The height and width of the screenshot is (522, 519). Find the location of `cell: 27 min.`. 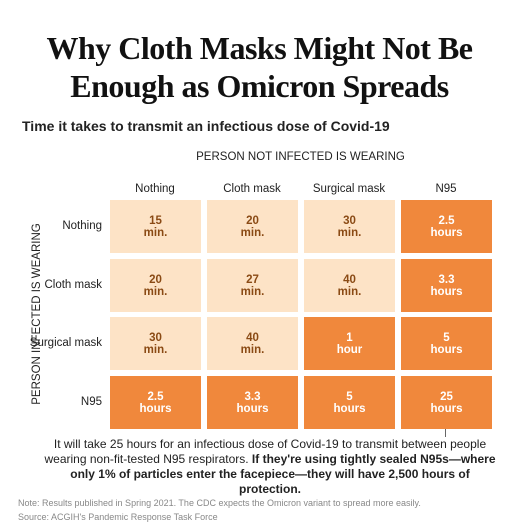

cell: 27 min. is located at coordinates (252, 285).